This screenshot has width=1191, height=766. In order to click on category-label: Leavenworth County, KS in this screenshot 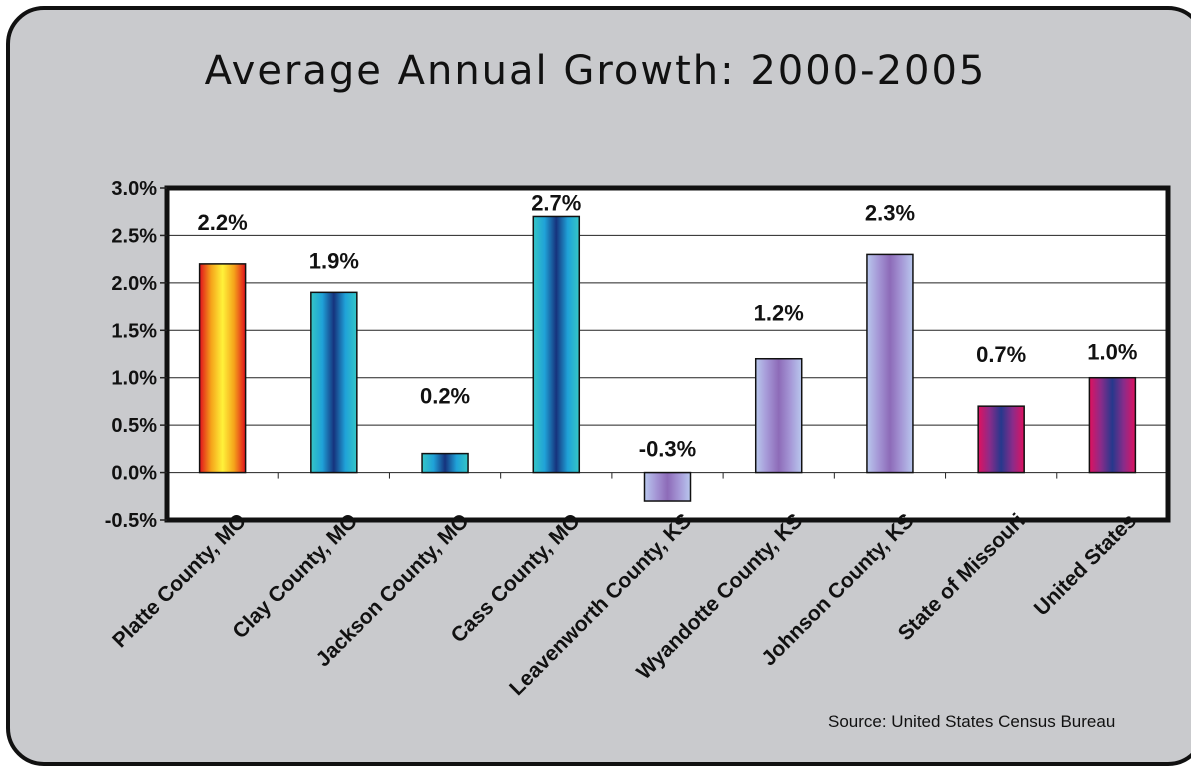, I will do `click(600, 604)`.